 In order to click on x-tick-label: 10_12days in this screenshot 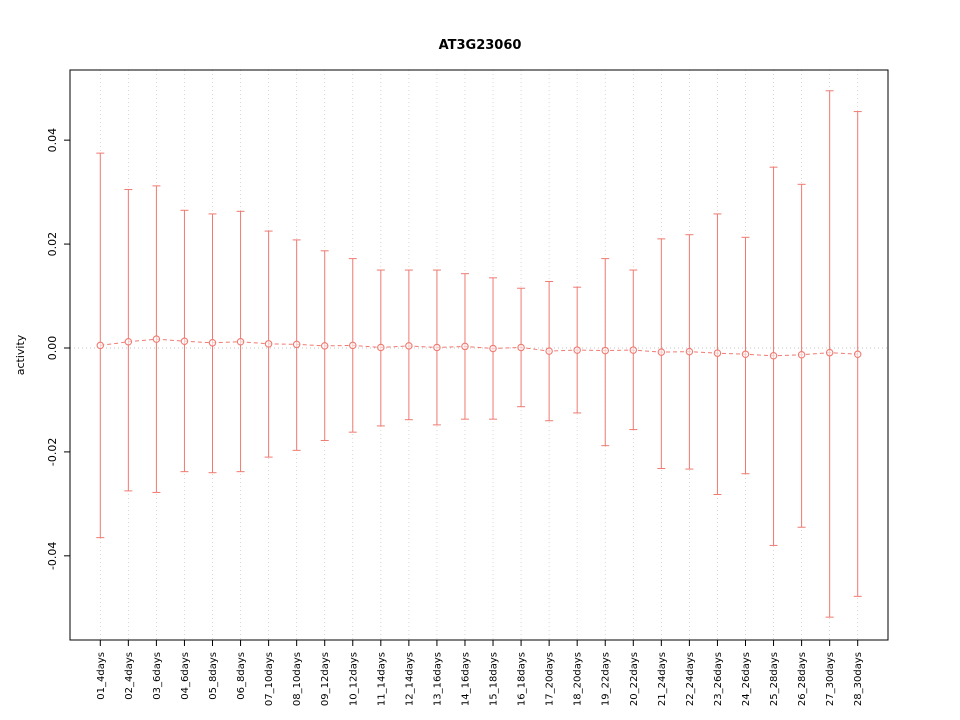, I will do `click(353, 679)`.